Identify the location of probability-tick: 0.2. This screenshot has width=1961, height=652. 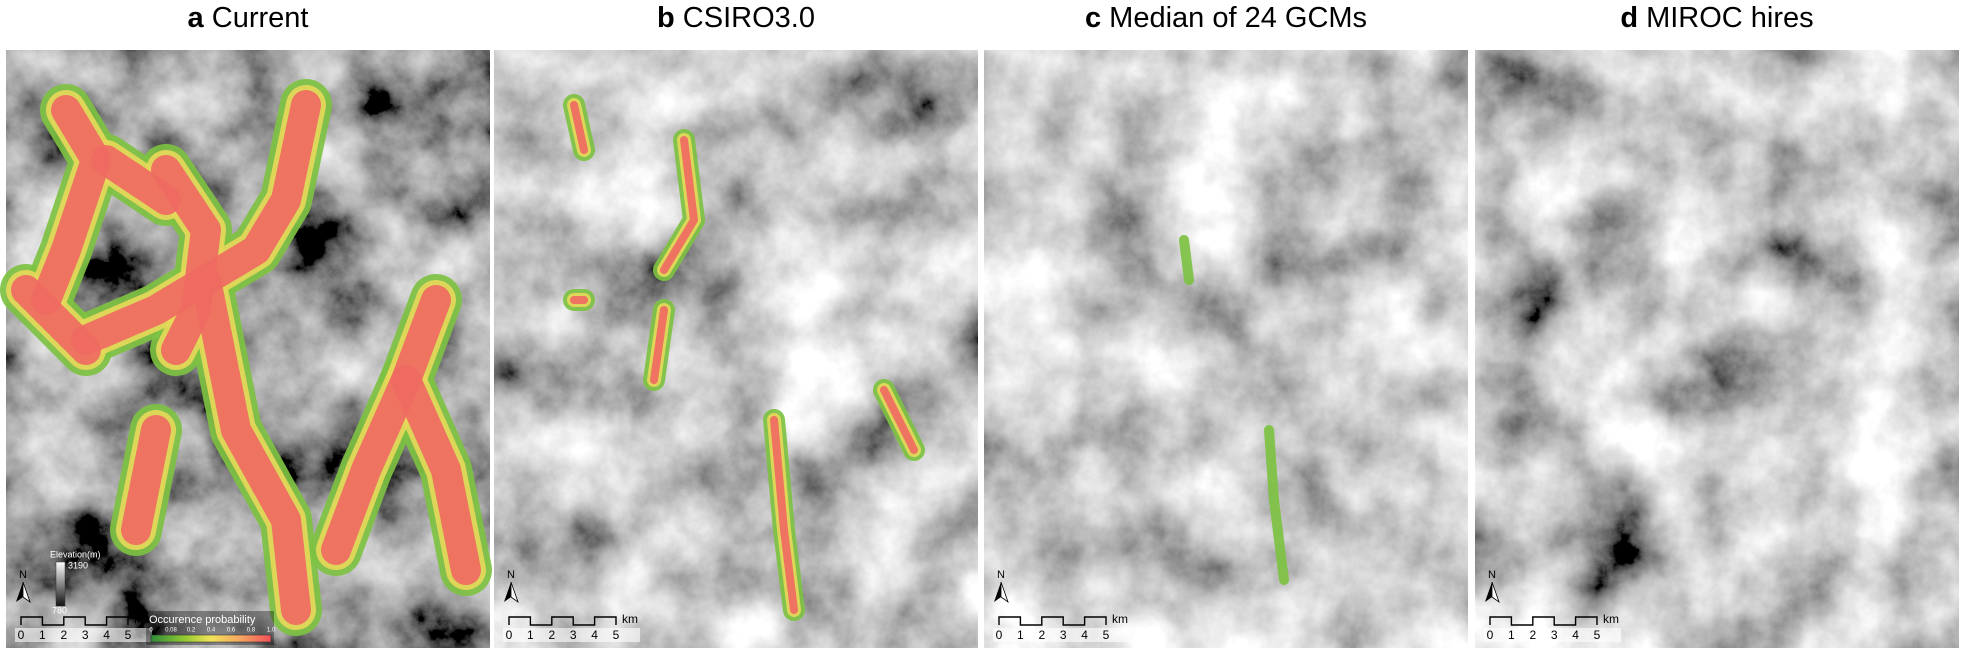
(191, 631).